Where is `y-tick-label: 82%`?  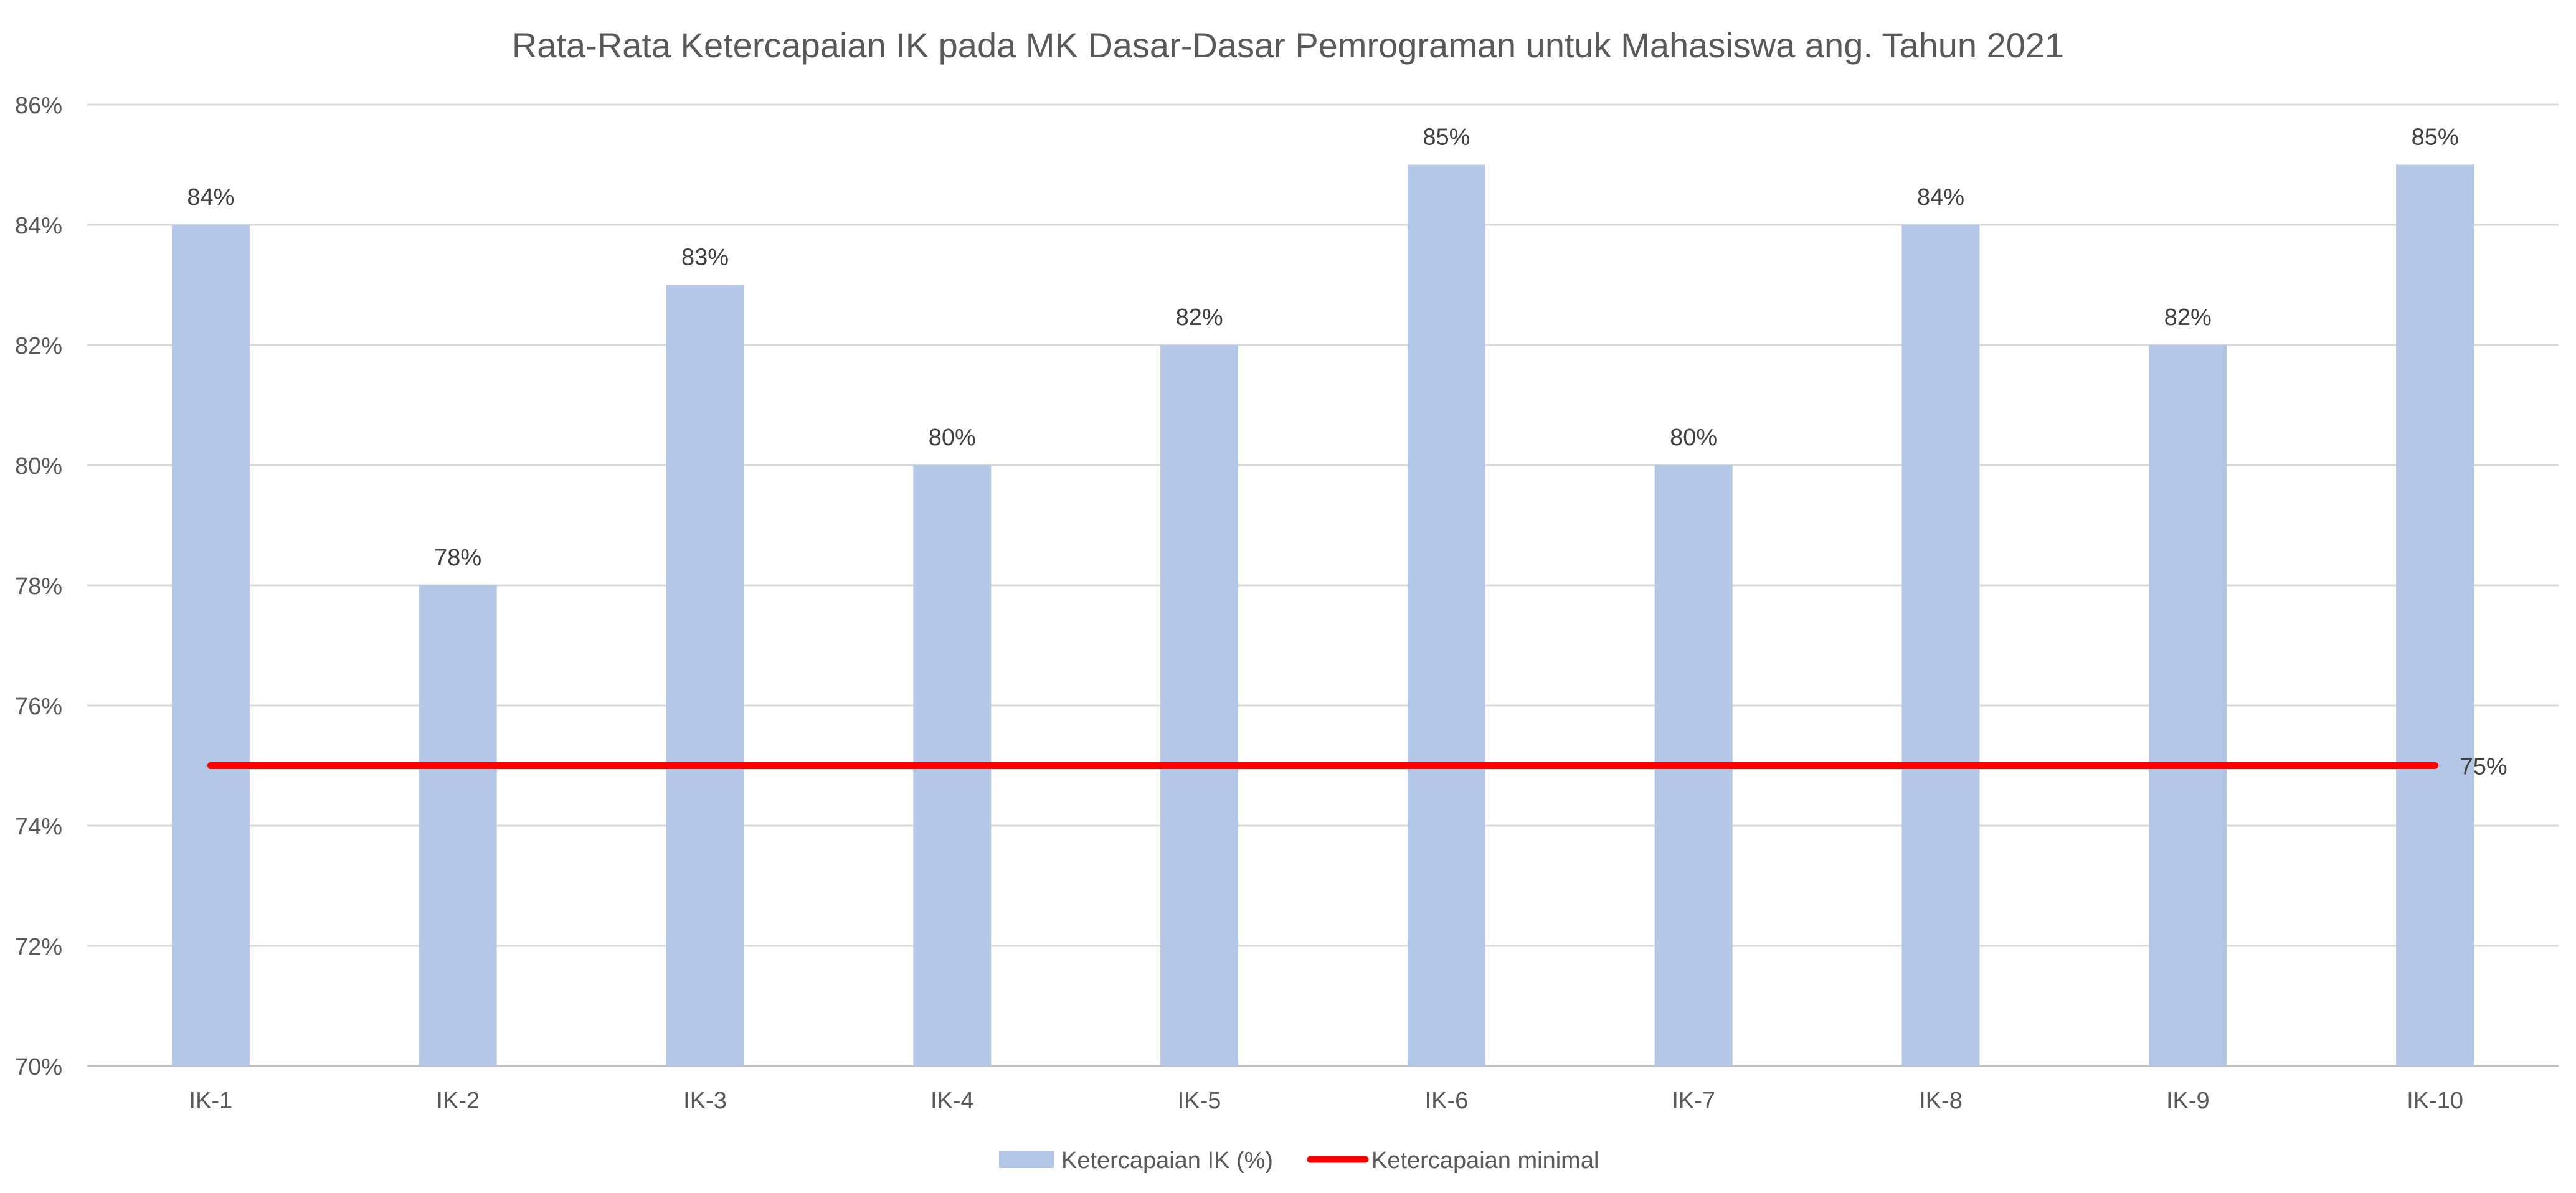 y-tick-label: 82% is located at coordinates (38, 346).